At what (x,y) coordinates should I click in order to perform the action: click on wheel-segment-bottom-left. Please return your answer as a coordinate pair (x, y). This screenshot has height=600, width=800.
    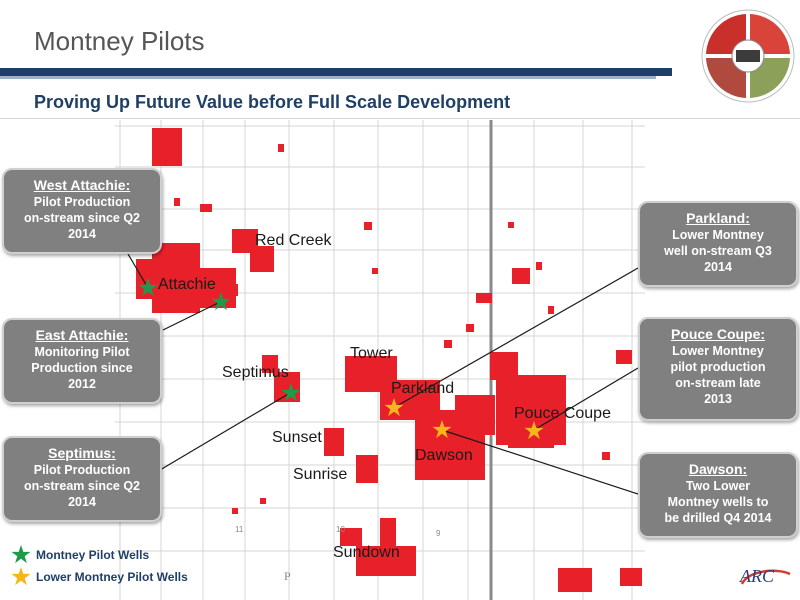
    Looking at the image, I should click on (726, 78).